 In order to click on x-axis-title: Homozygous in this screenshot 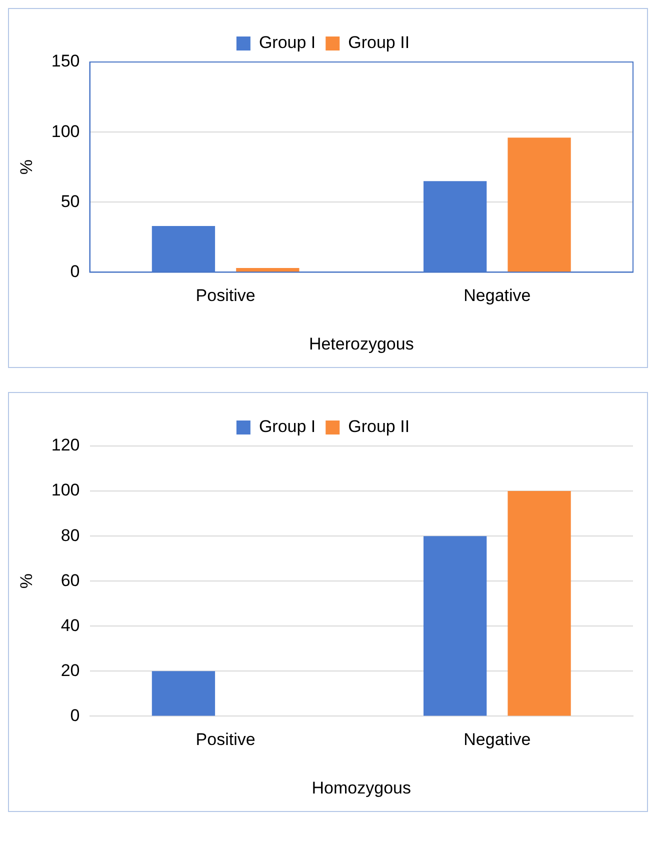, I will do `click(361, 788)`.